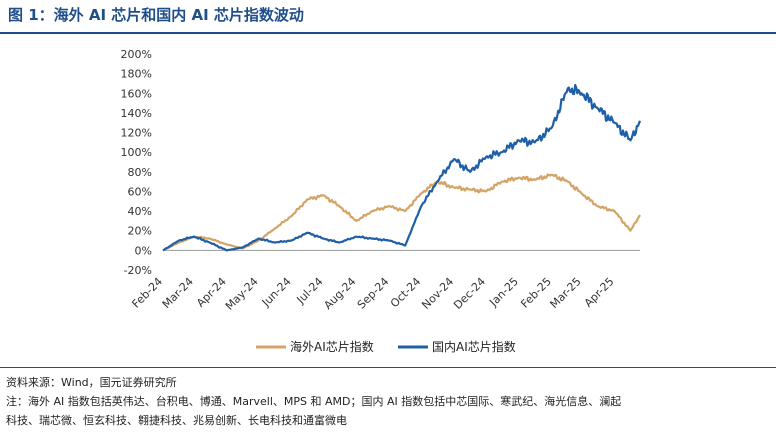  I want to click on legend-label-overseas: 海外AI芯片指数, so click(332, 346).